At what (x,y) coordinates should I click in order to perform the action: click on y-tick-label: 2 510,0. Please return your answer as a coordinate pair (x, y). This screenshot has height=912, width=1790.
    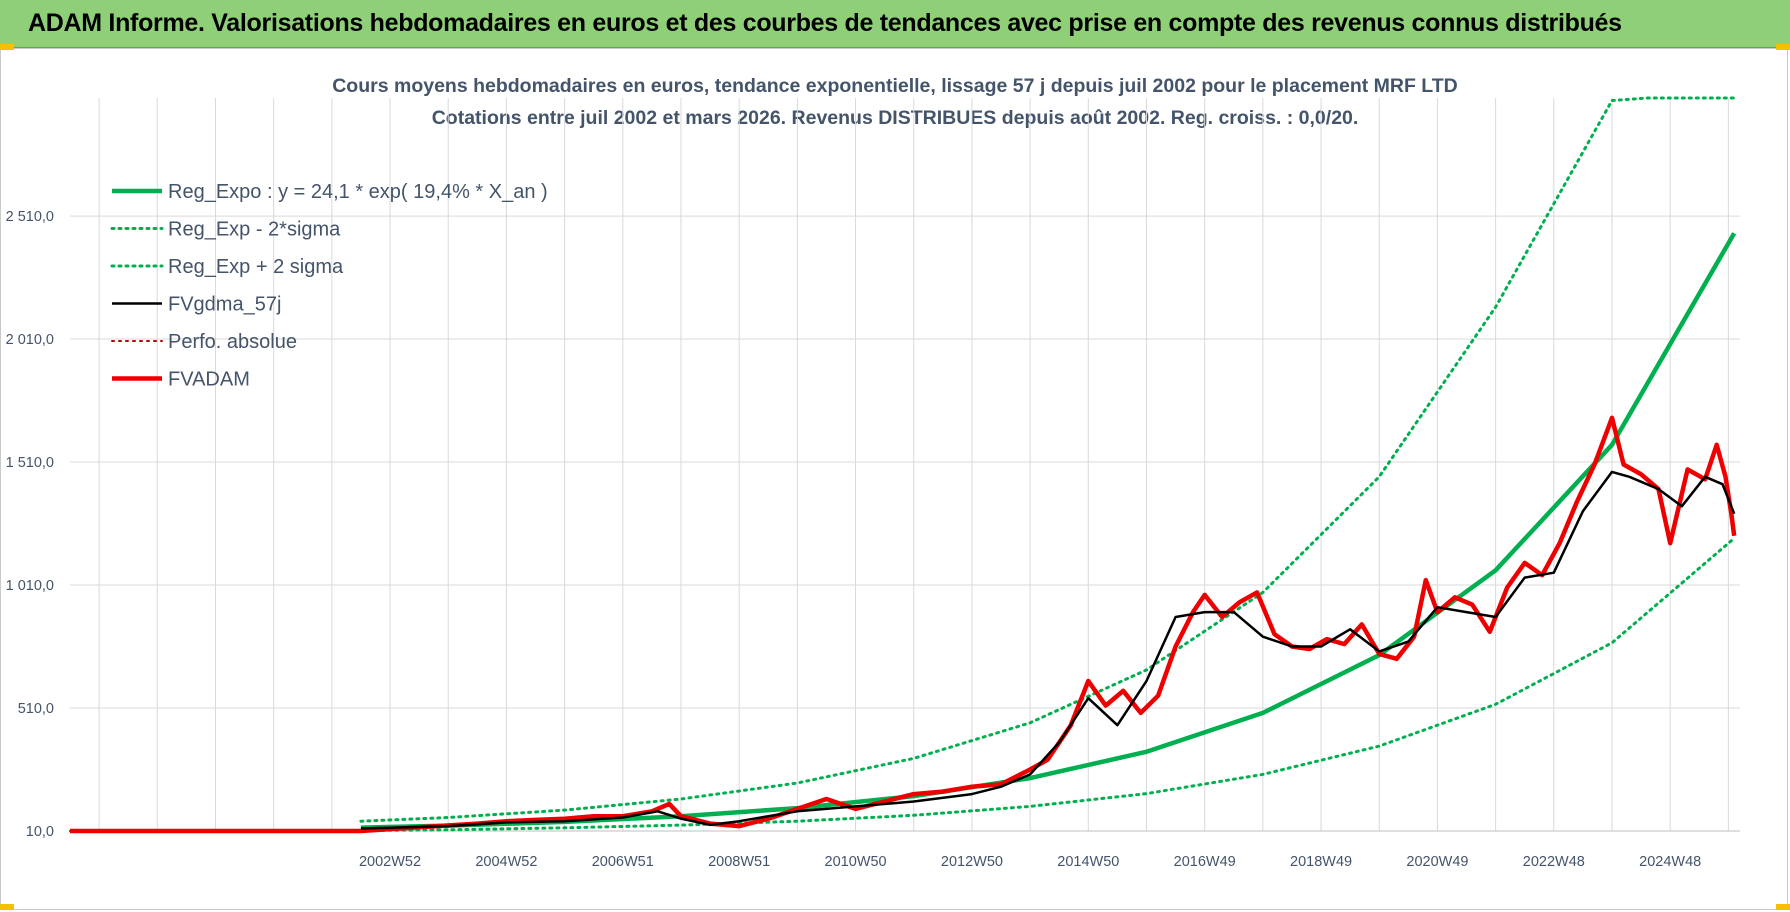
    Looking at the image, I should click on (30, 217).